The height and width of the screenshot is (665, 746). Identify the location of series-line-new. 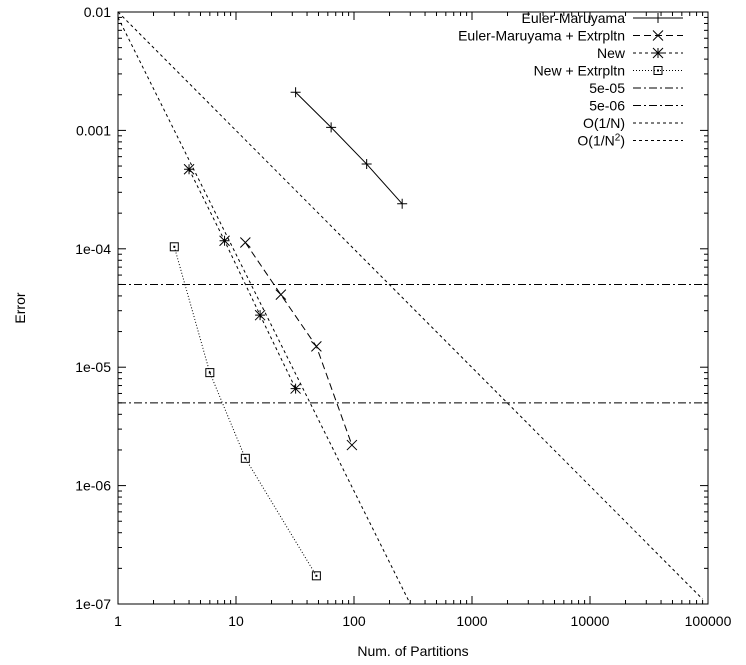
(242, 278).